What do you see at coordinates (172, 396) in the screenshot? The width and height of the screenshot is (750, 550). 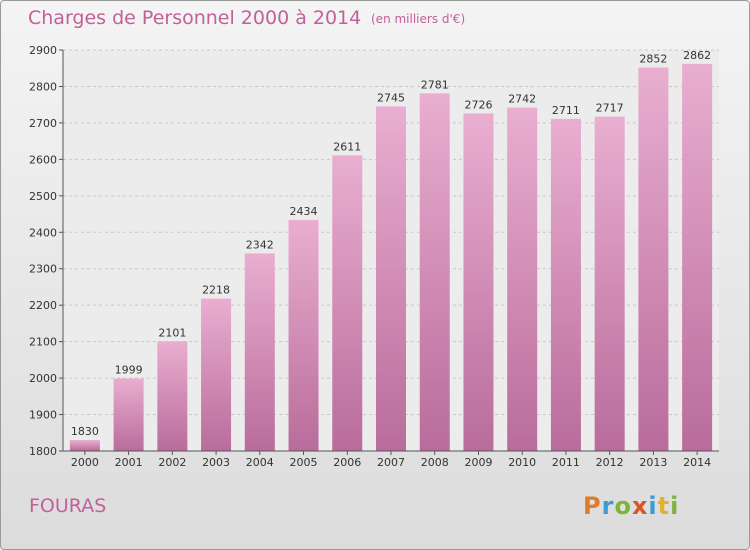 I see `bar-2002` at bounding box center [172, 396].